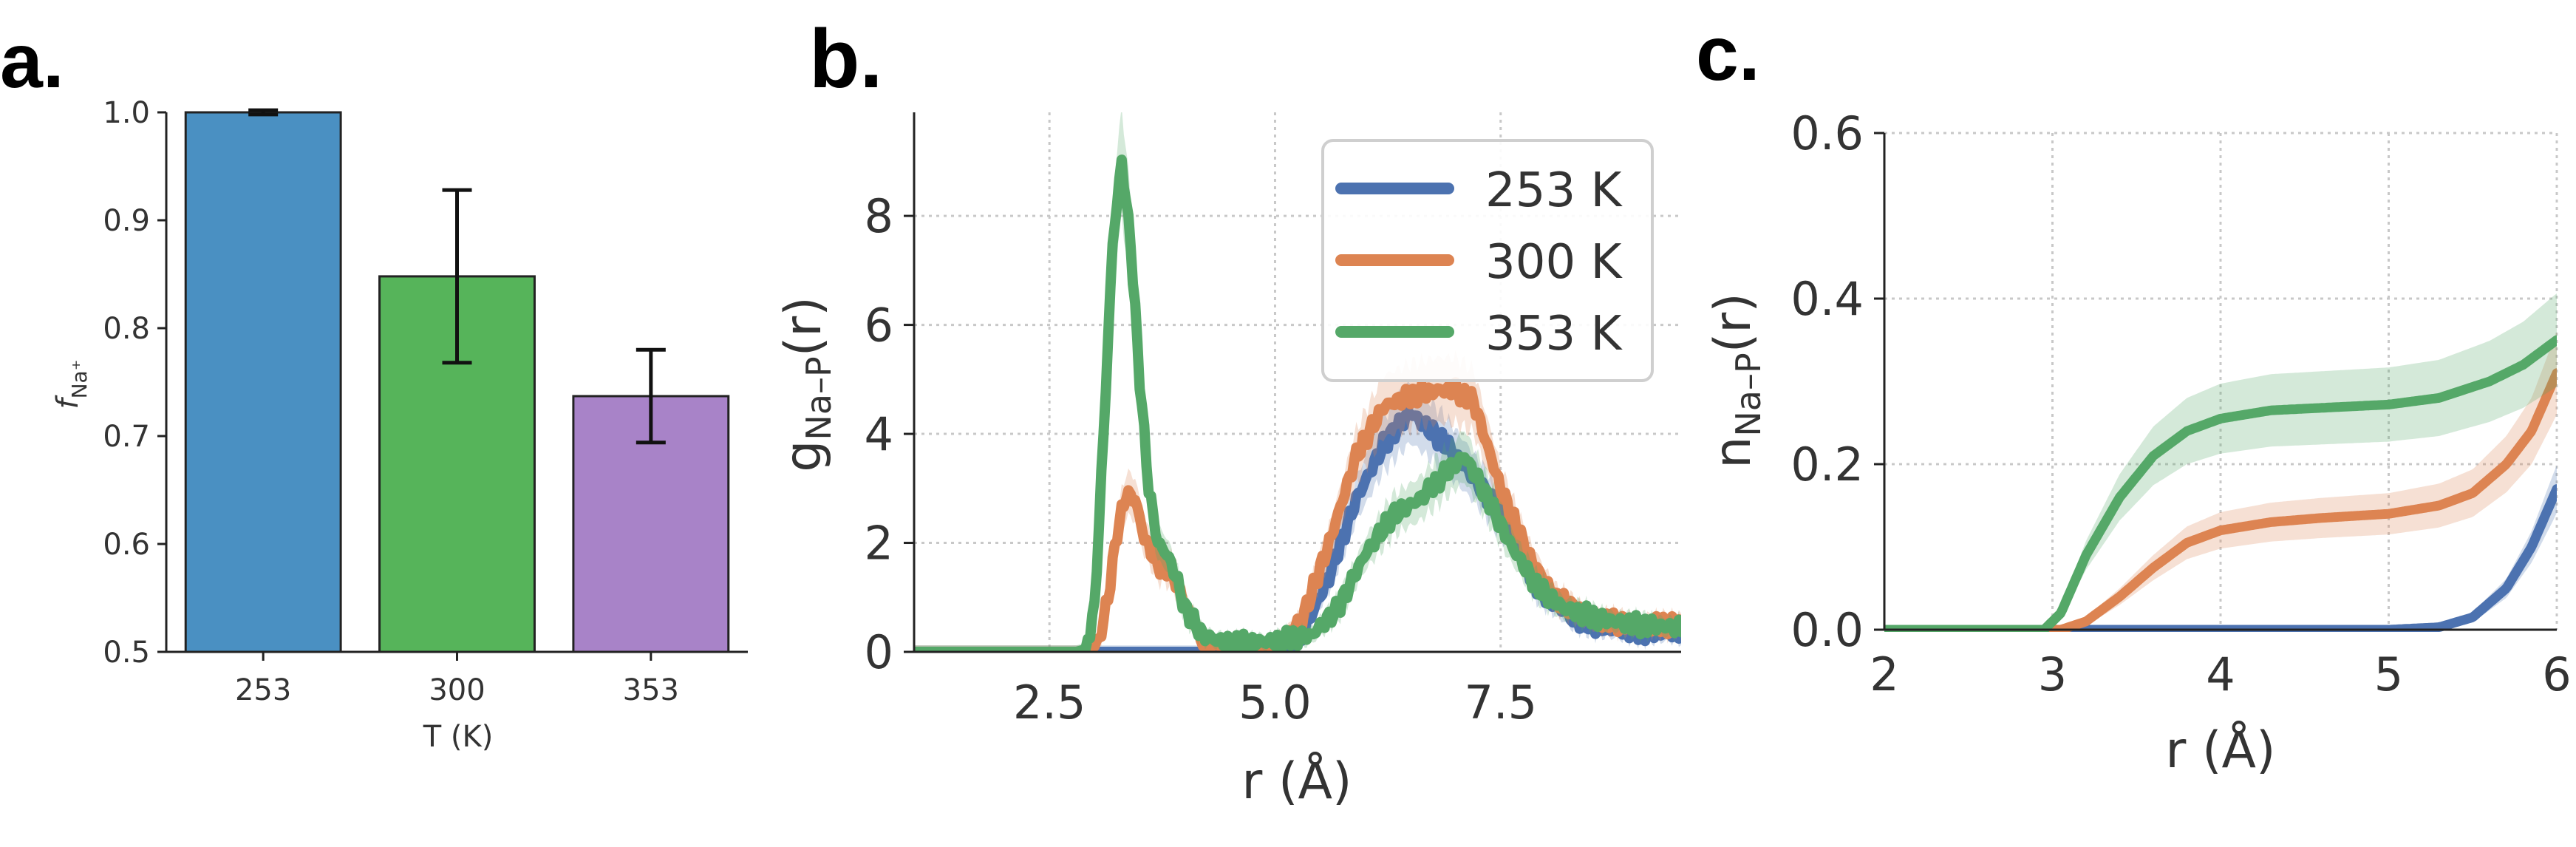  What do you see at coordinates (1827, 465) in the screenshot?
I see `y-tick-label-0.2: 0.2` at bounding box center [1827, 465].